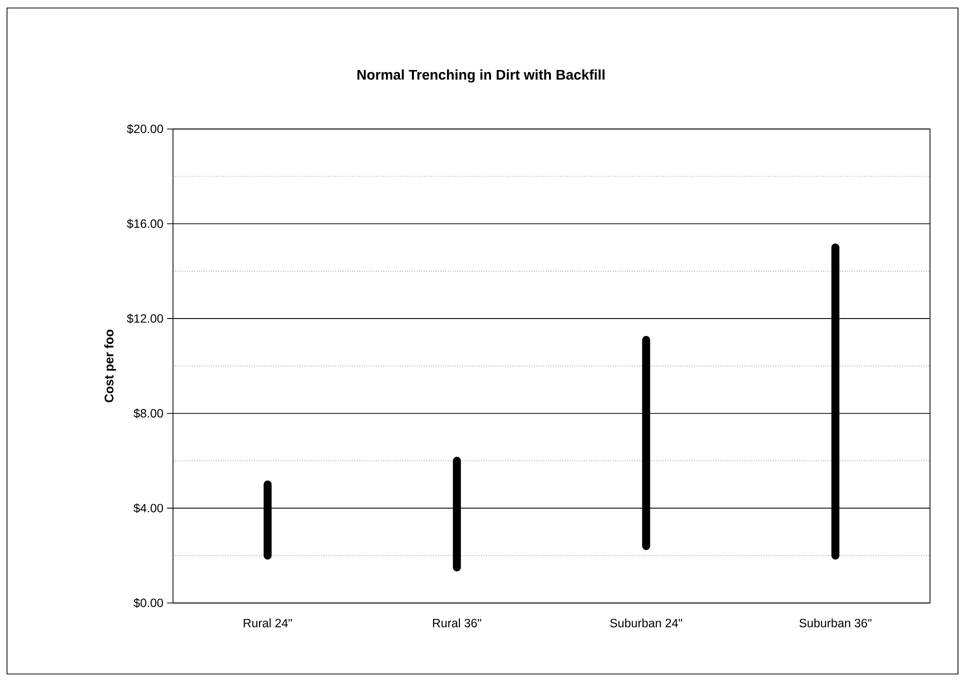 Image resolution: width=965 pixels, height=683 pixels. Describe the element at coordinates (268, 623) in the screenshot. I see `x-tick-label: Rural 24"` at that location.